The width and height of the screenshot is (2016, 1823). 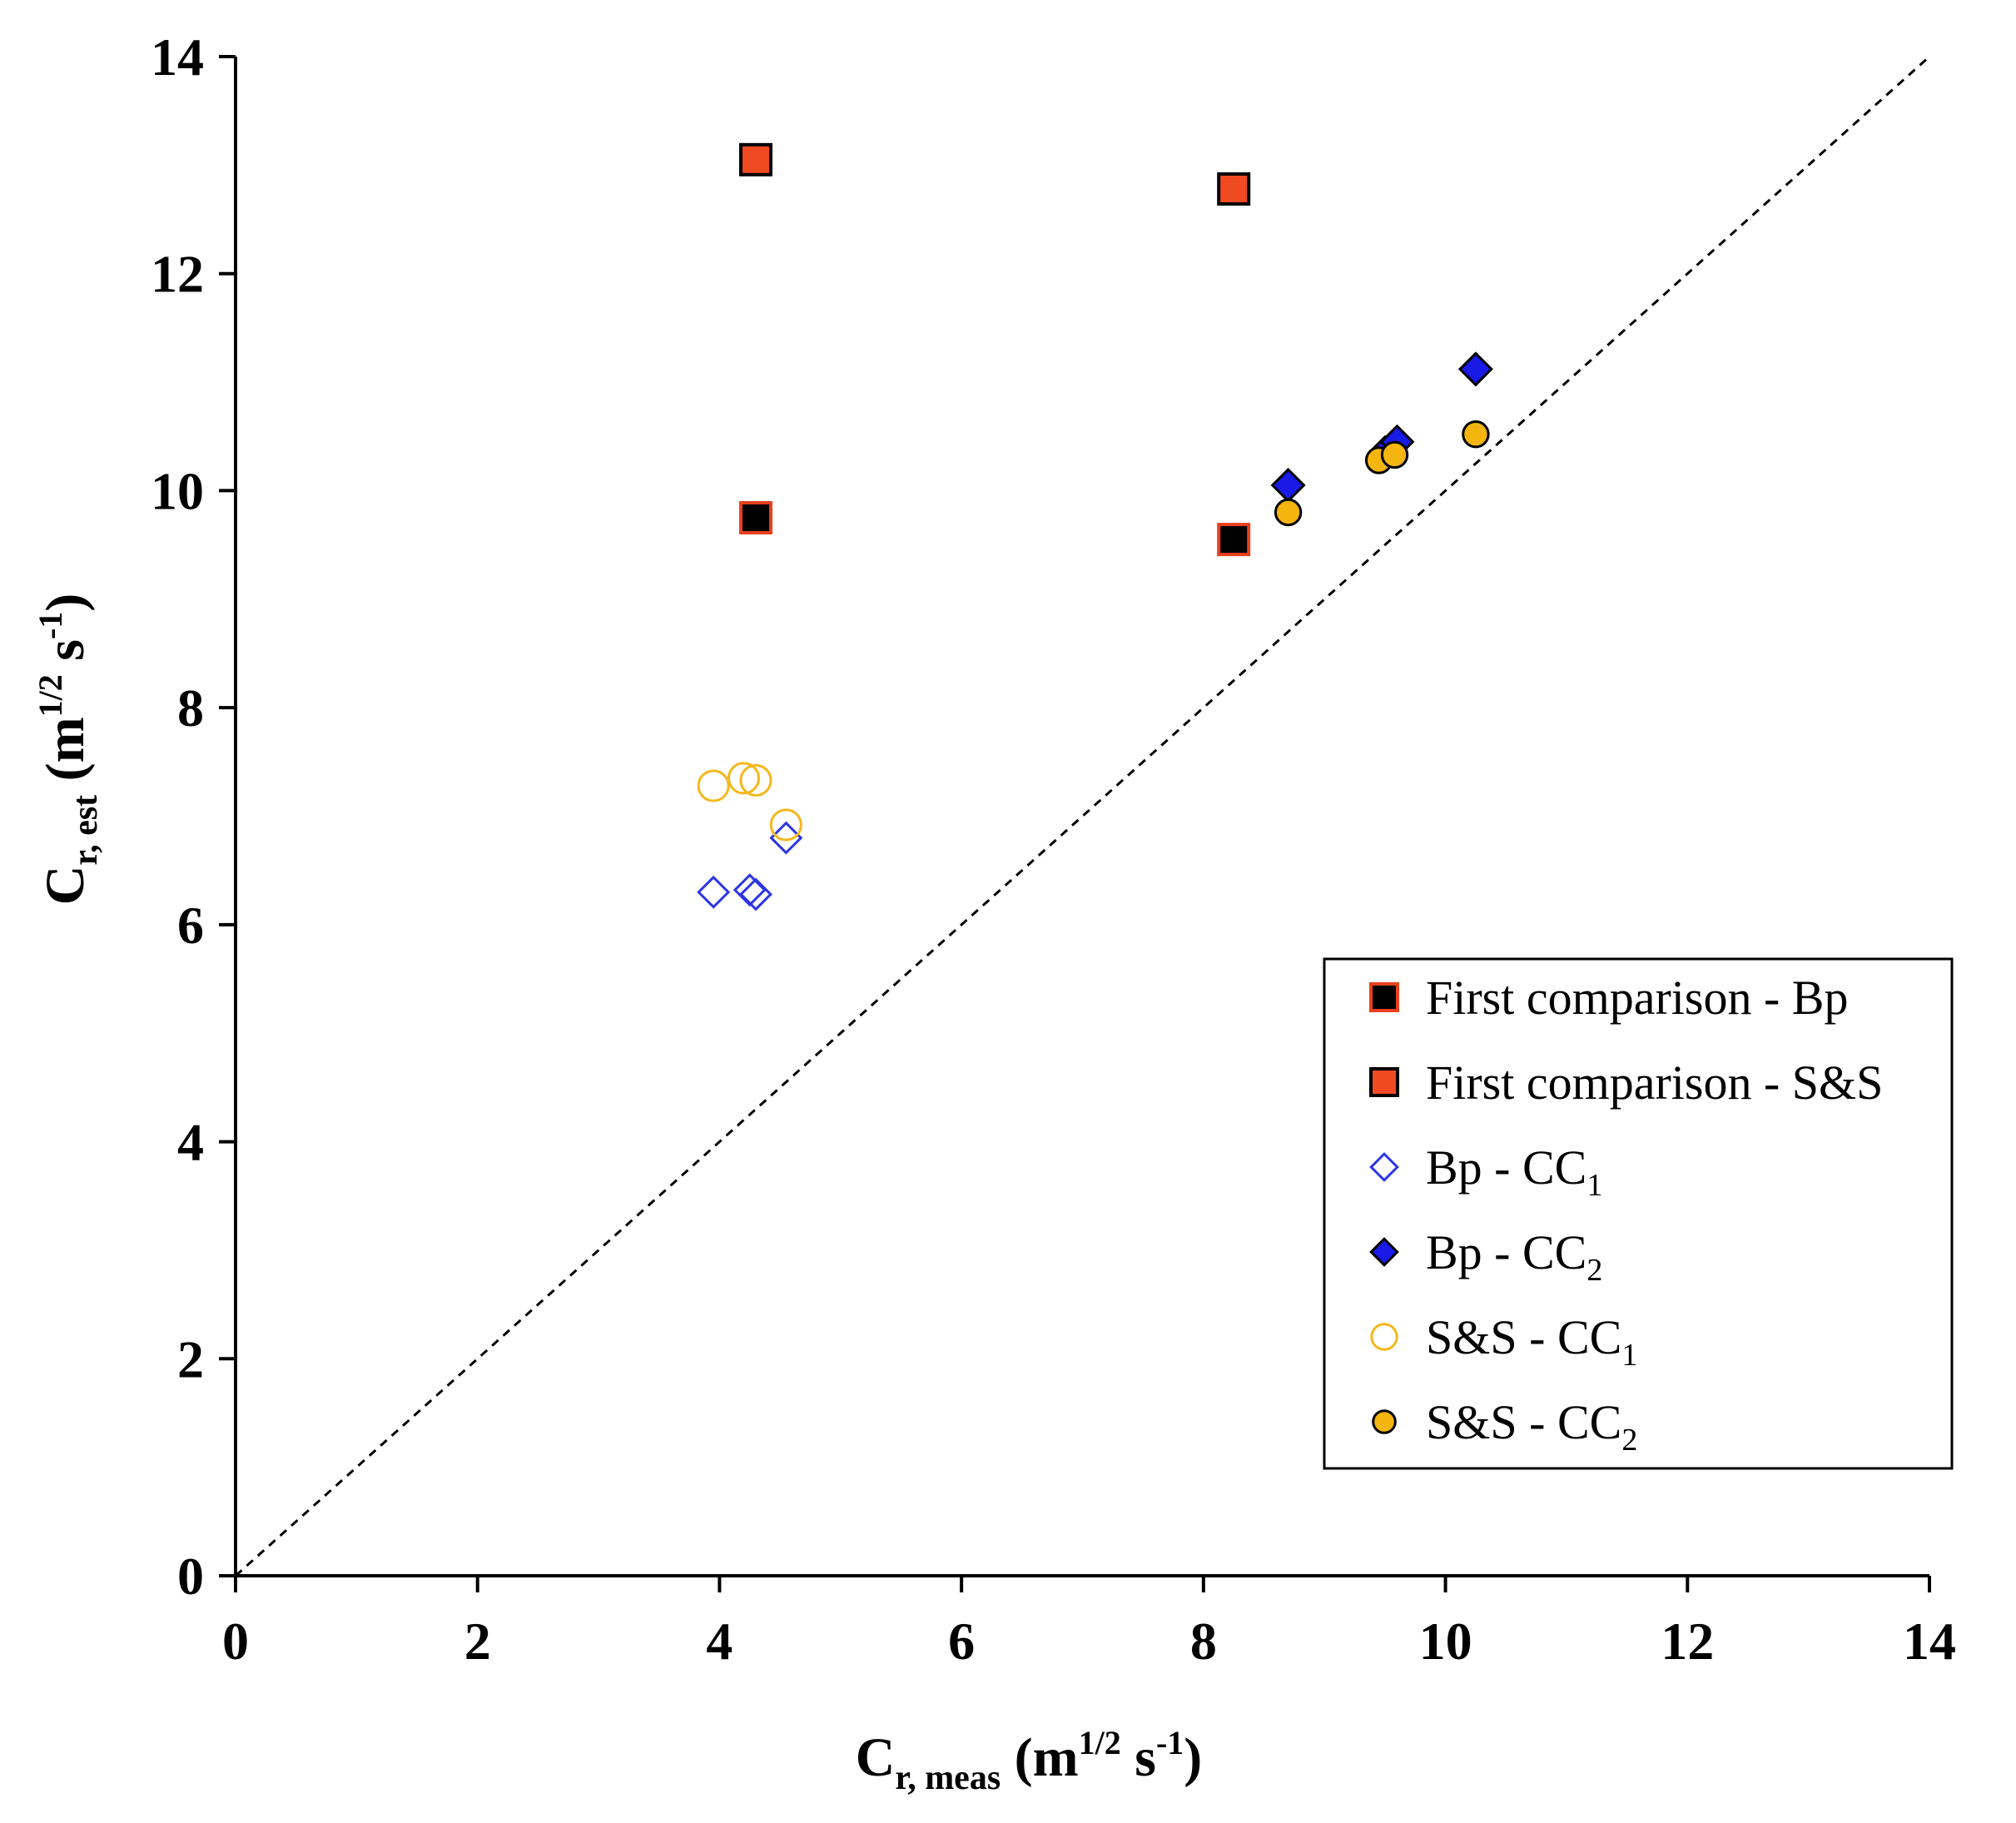 What do you see at coordinates (190, 1142) in the screenshot?
I see `y-tick-label: 4` at bounding box center [190, 1142].